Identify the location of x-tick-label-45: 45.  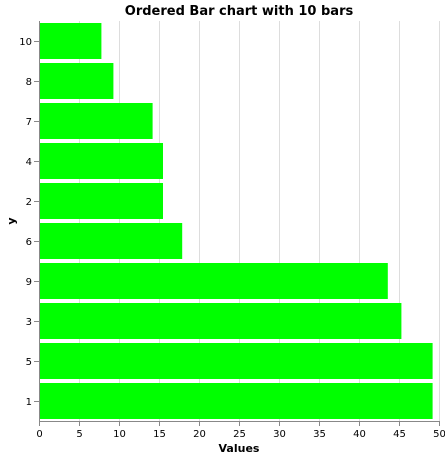
(399, 434).